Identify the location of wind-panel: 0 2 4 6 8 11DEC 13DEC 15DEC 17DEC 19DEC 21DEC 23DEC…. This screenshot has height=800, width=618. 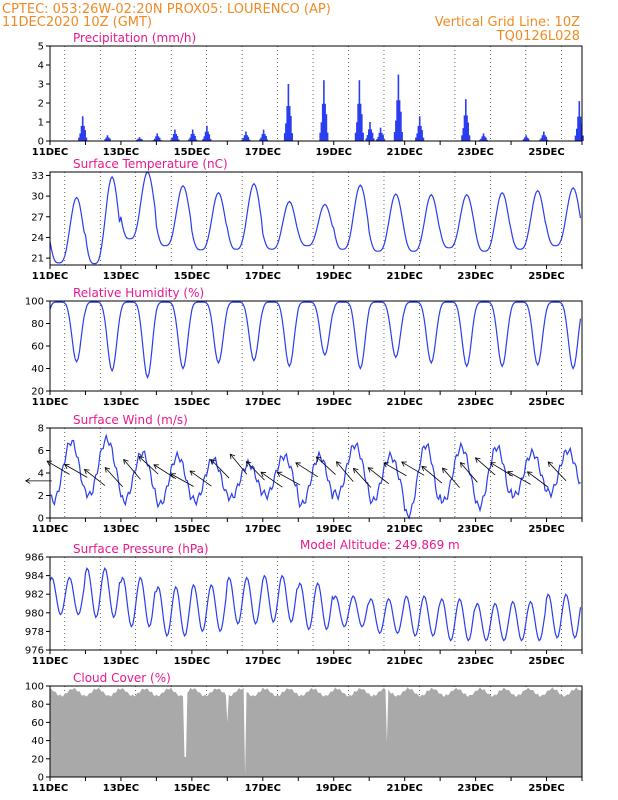
(303, 474).